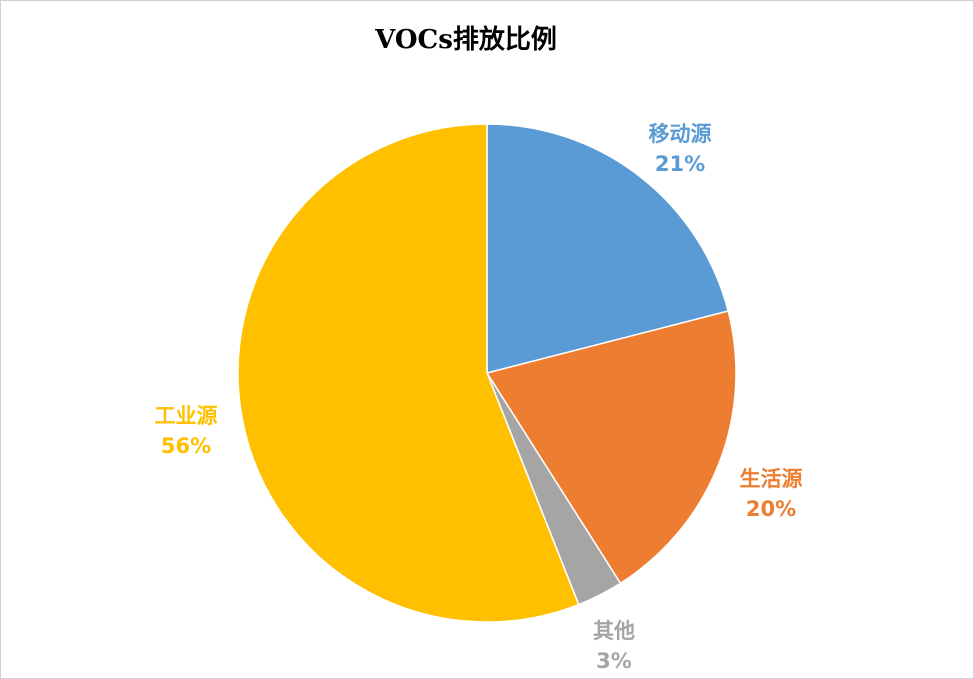  I want to click on data-label-name: 其他, so click(614, 631).